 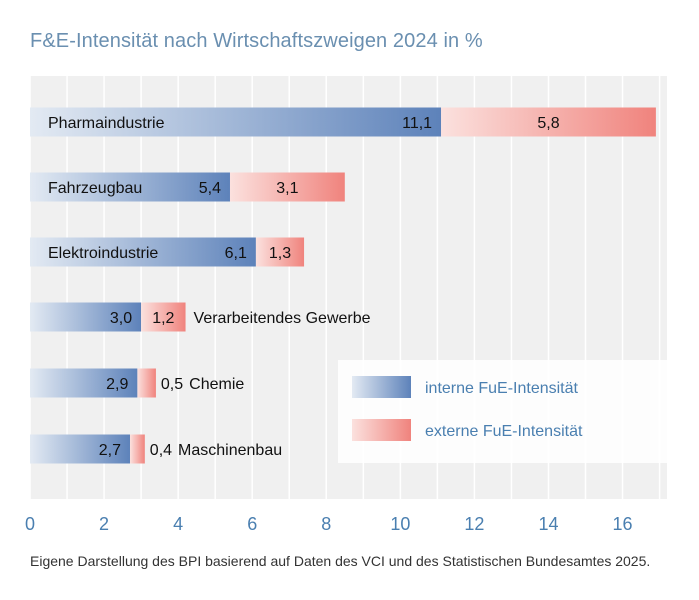 What do you see at coordinates (95, 188) in the screenshot?
I see `category-label: Fahrzeugbau` at bounding box center [95, 188].